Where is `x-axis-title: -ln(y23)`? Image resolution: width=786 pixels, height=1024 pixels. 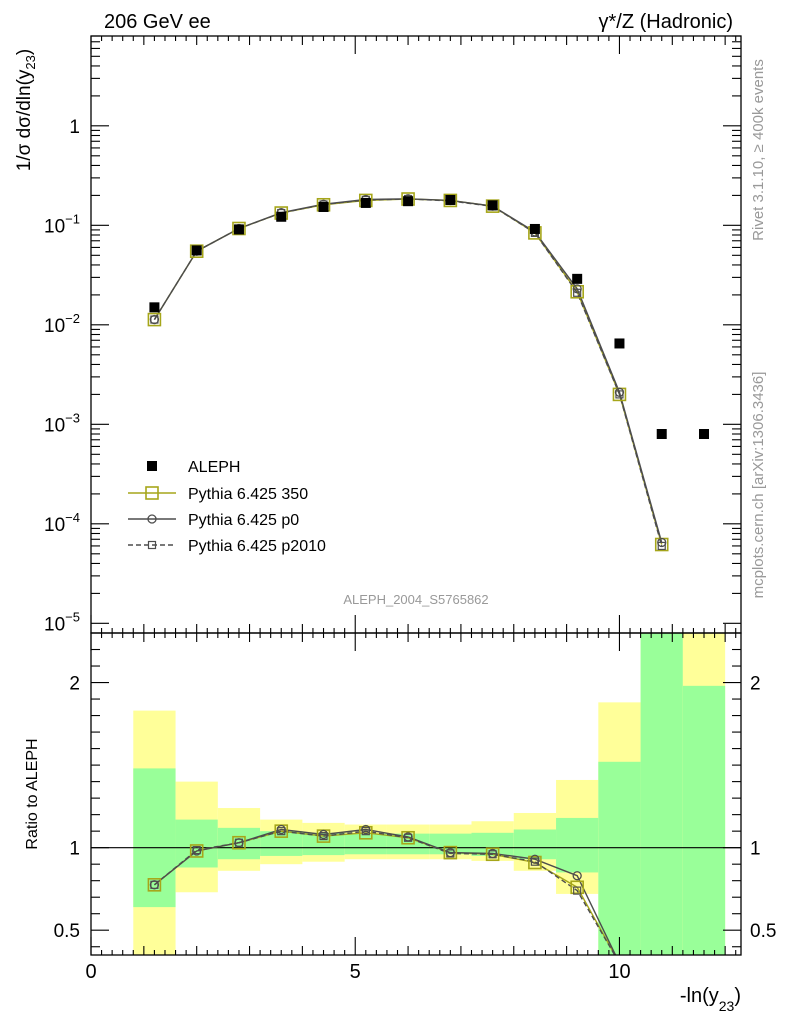 x-axis-title: -ln(y23) is located at coordinates (710, 999).